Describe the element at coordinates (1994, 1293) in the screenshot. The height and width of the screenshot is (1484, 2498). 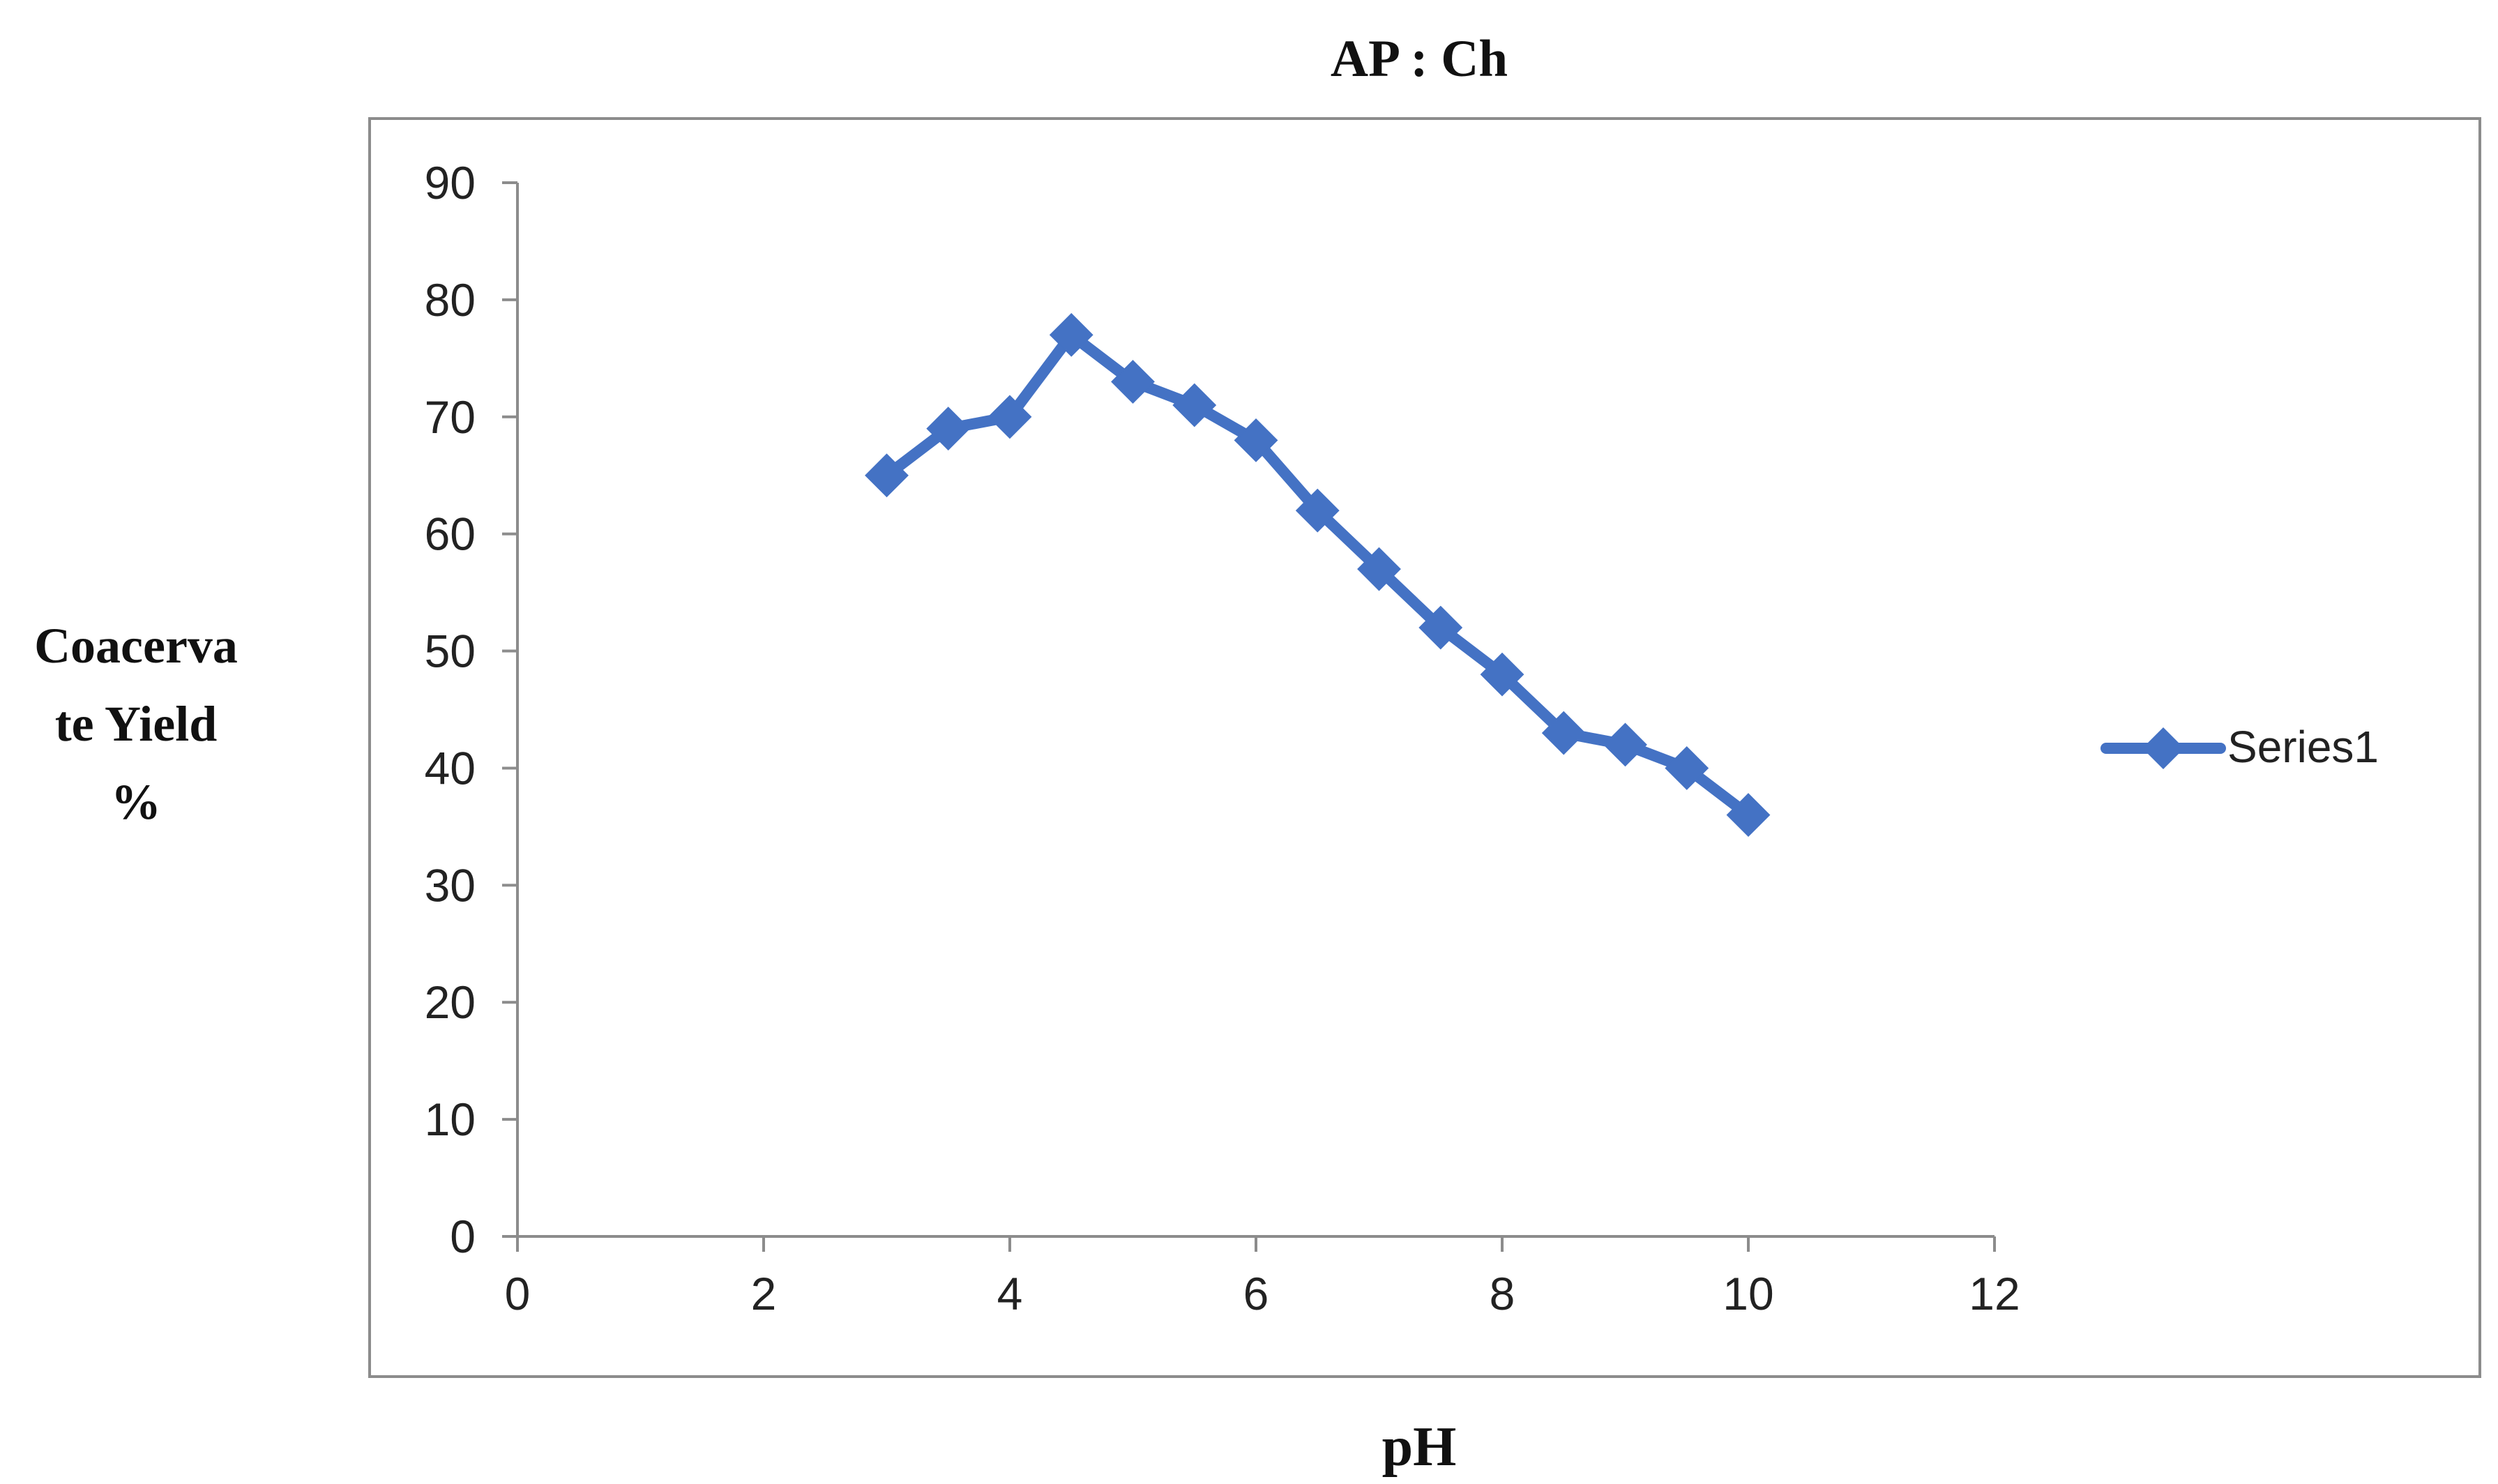
I see `x-tick-label-12: 12` at that location.